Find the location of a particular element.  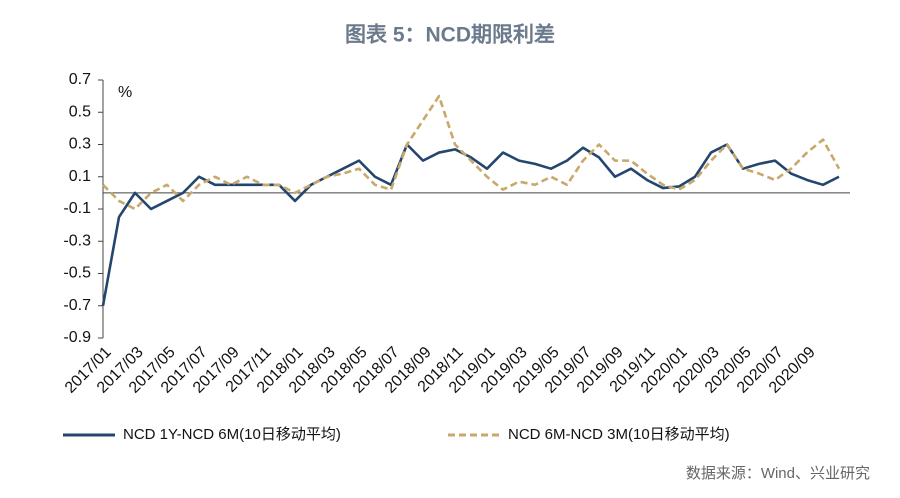

y-tick-label: -0.5 is located at coordinates (77, 273).